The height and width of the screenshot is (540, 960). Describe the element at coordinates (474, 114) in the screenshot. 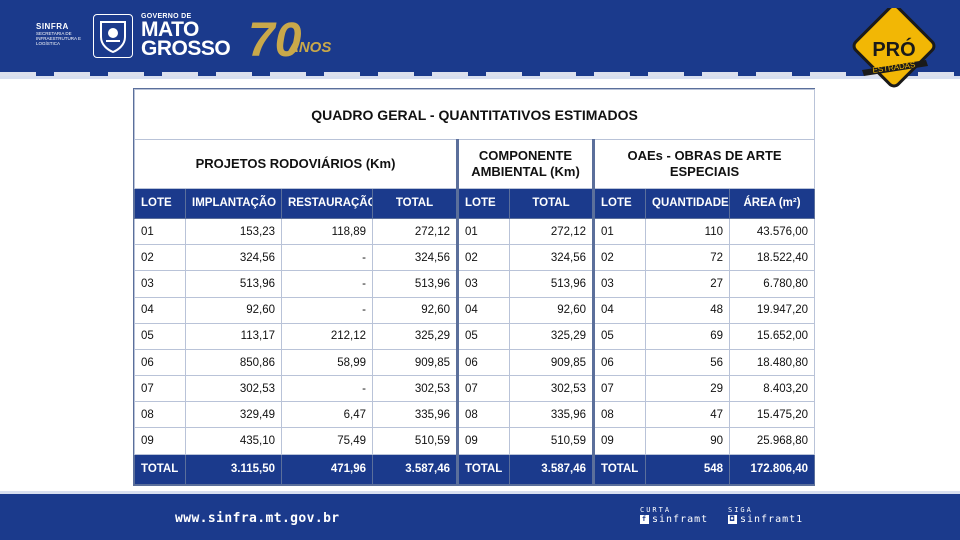

I see `table-title: QUADRO GERAL - QUANTITATIVOS ESTIMADOS` at that location.